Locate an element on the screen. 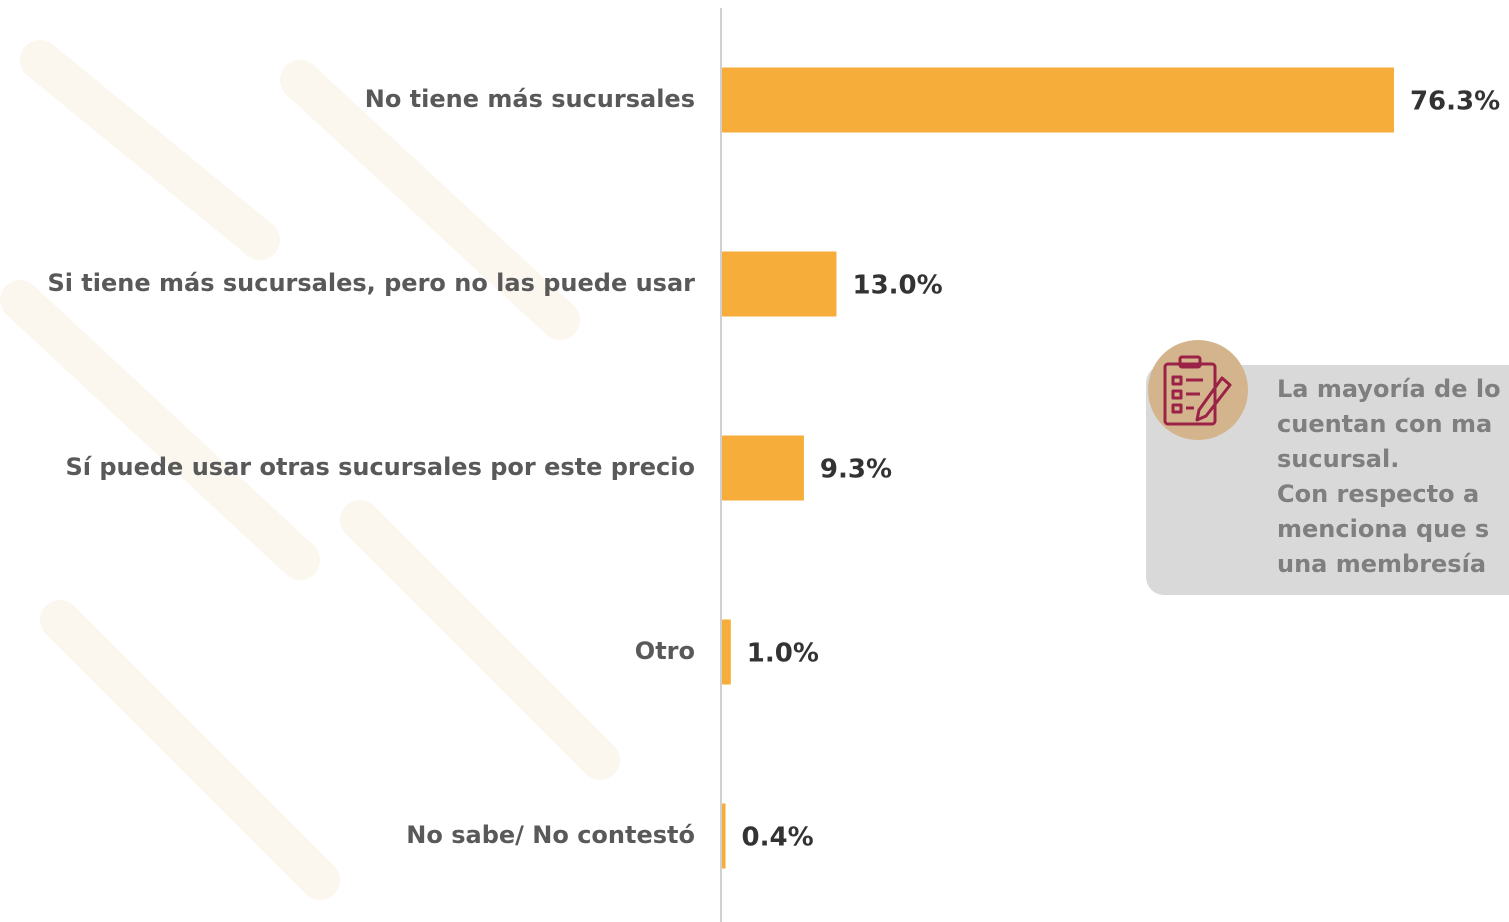 The height and width of the screenshot is (922, 1509). category-label: Otro is located at coordinates (665, 651).